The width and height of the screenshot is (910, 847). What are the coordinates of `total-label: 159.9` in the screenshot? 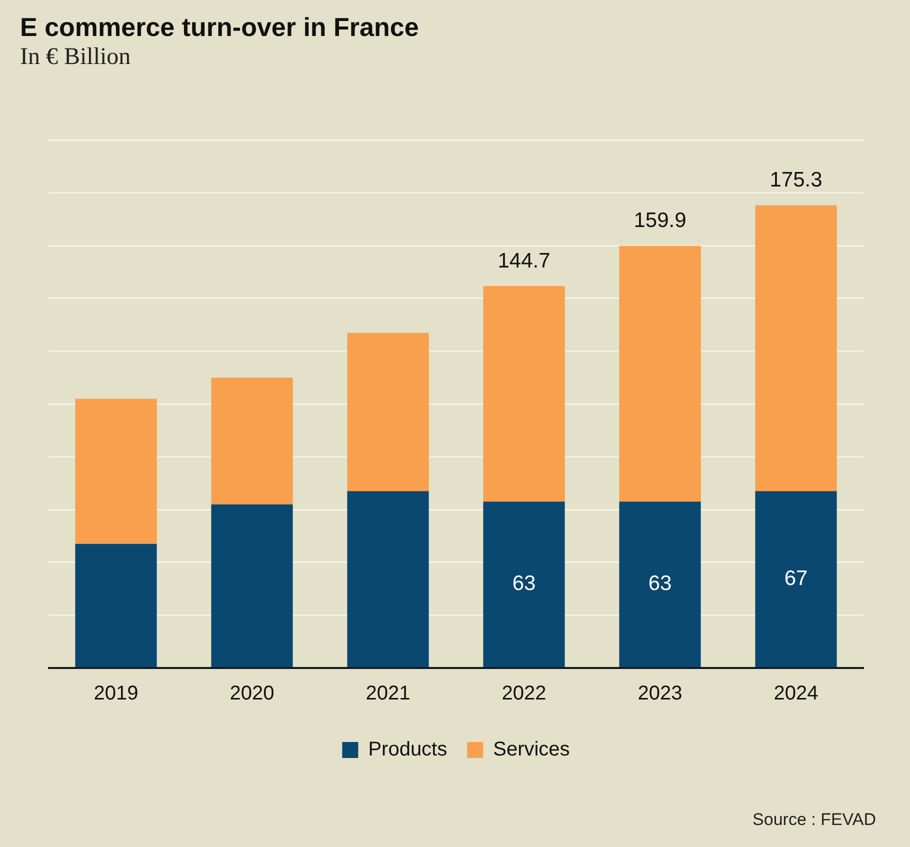 It's located at (660, 220).